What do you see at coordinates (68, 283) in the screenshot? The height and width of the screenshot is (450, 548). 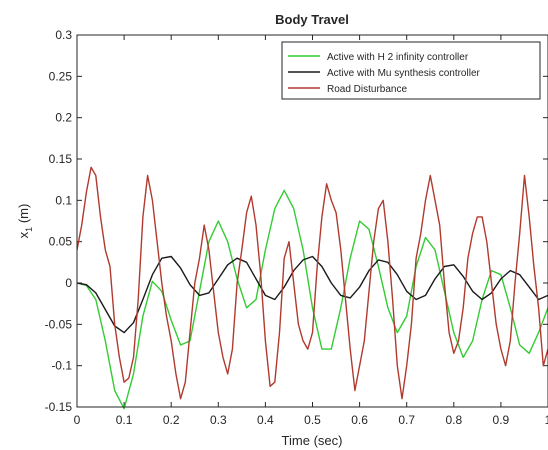 I see `y-tick-label: 0` at bounding box center [68, 283].